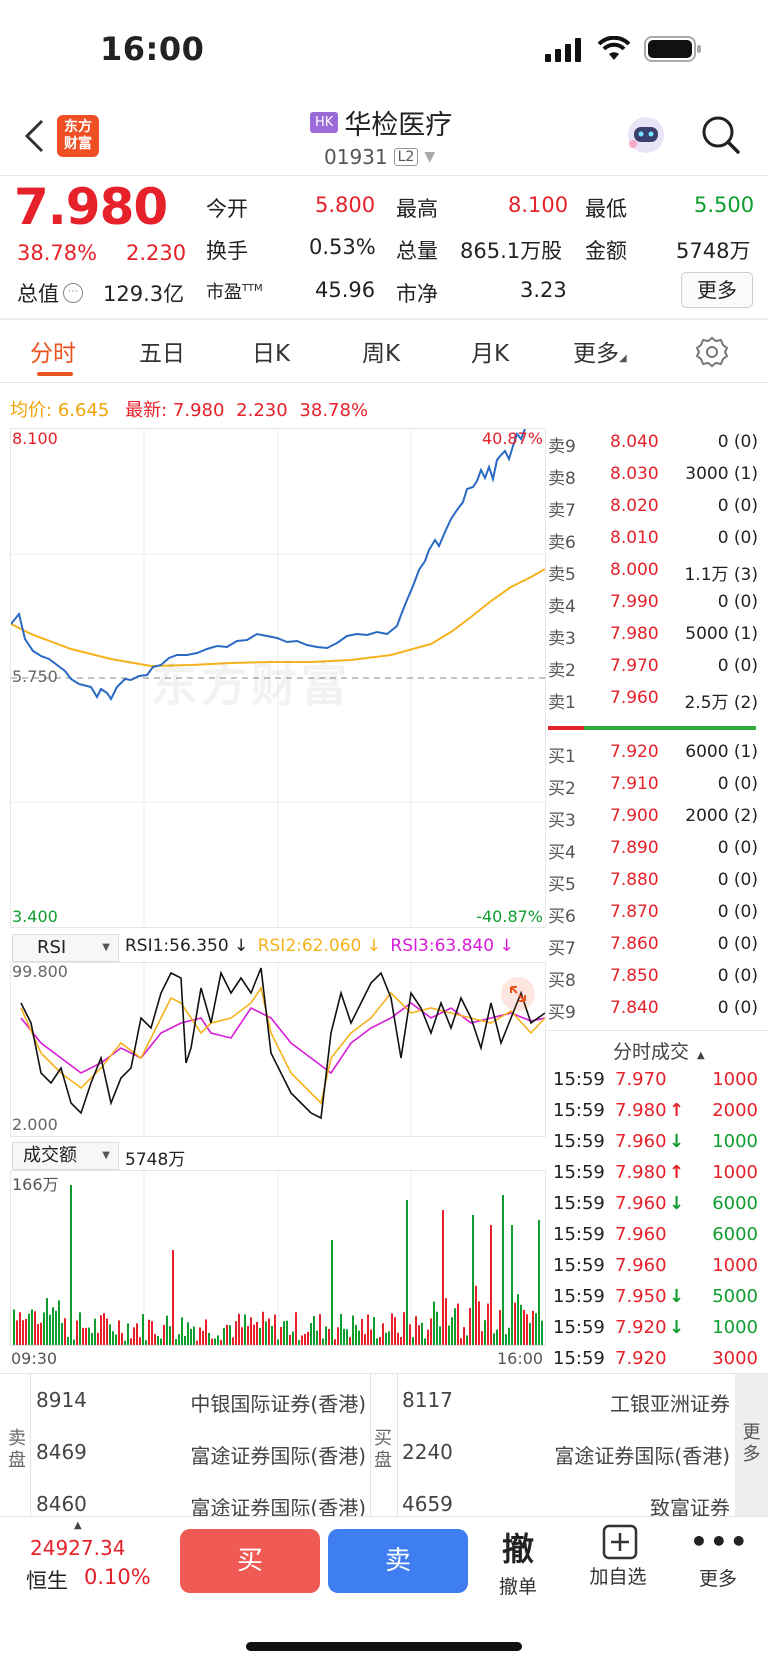 The width and height of the screenshot is (768, 1665). I want to click on index-ticker: ▲ 24927.34 恒生 0.10%, so click(92, 1560).